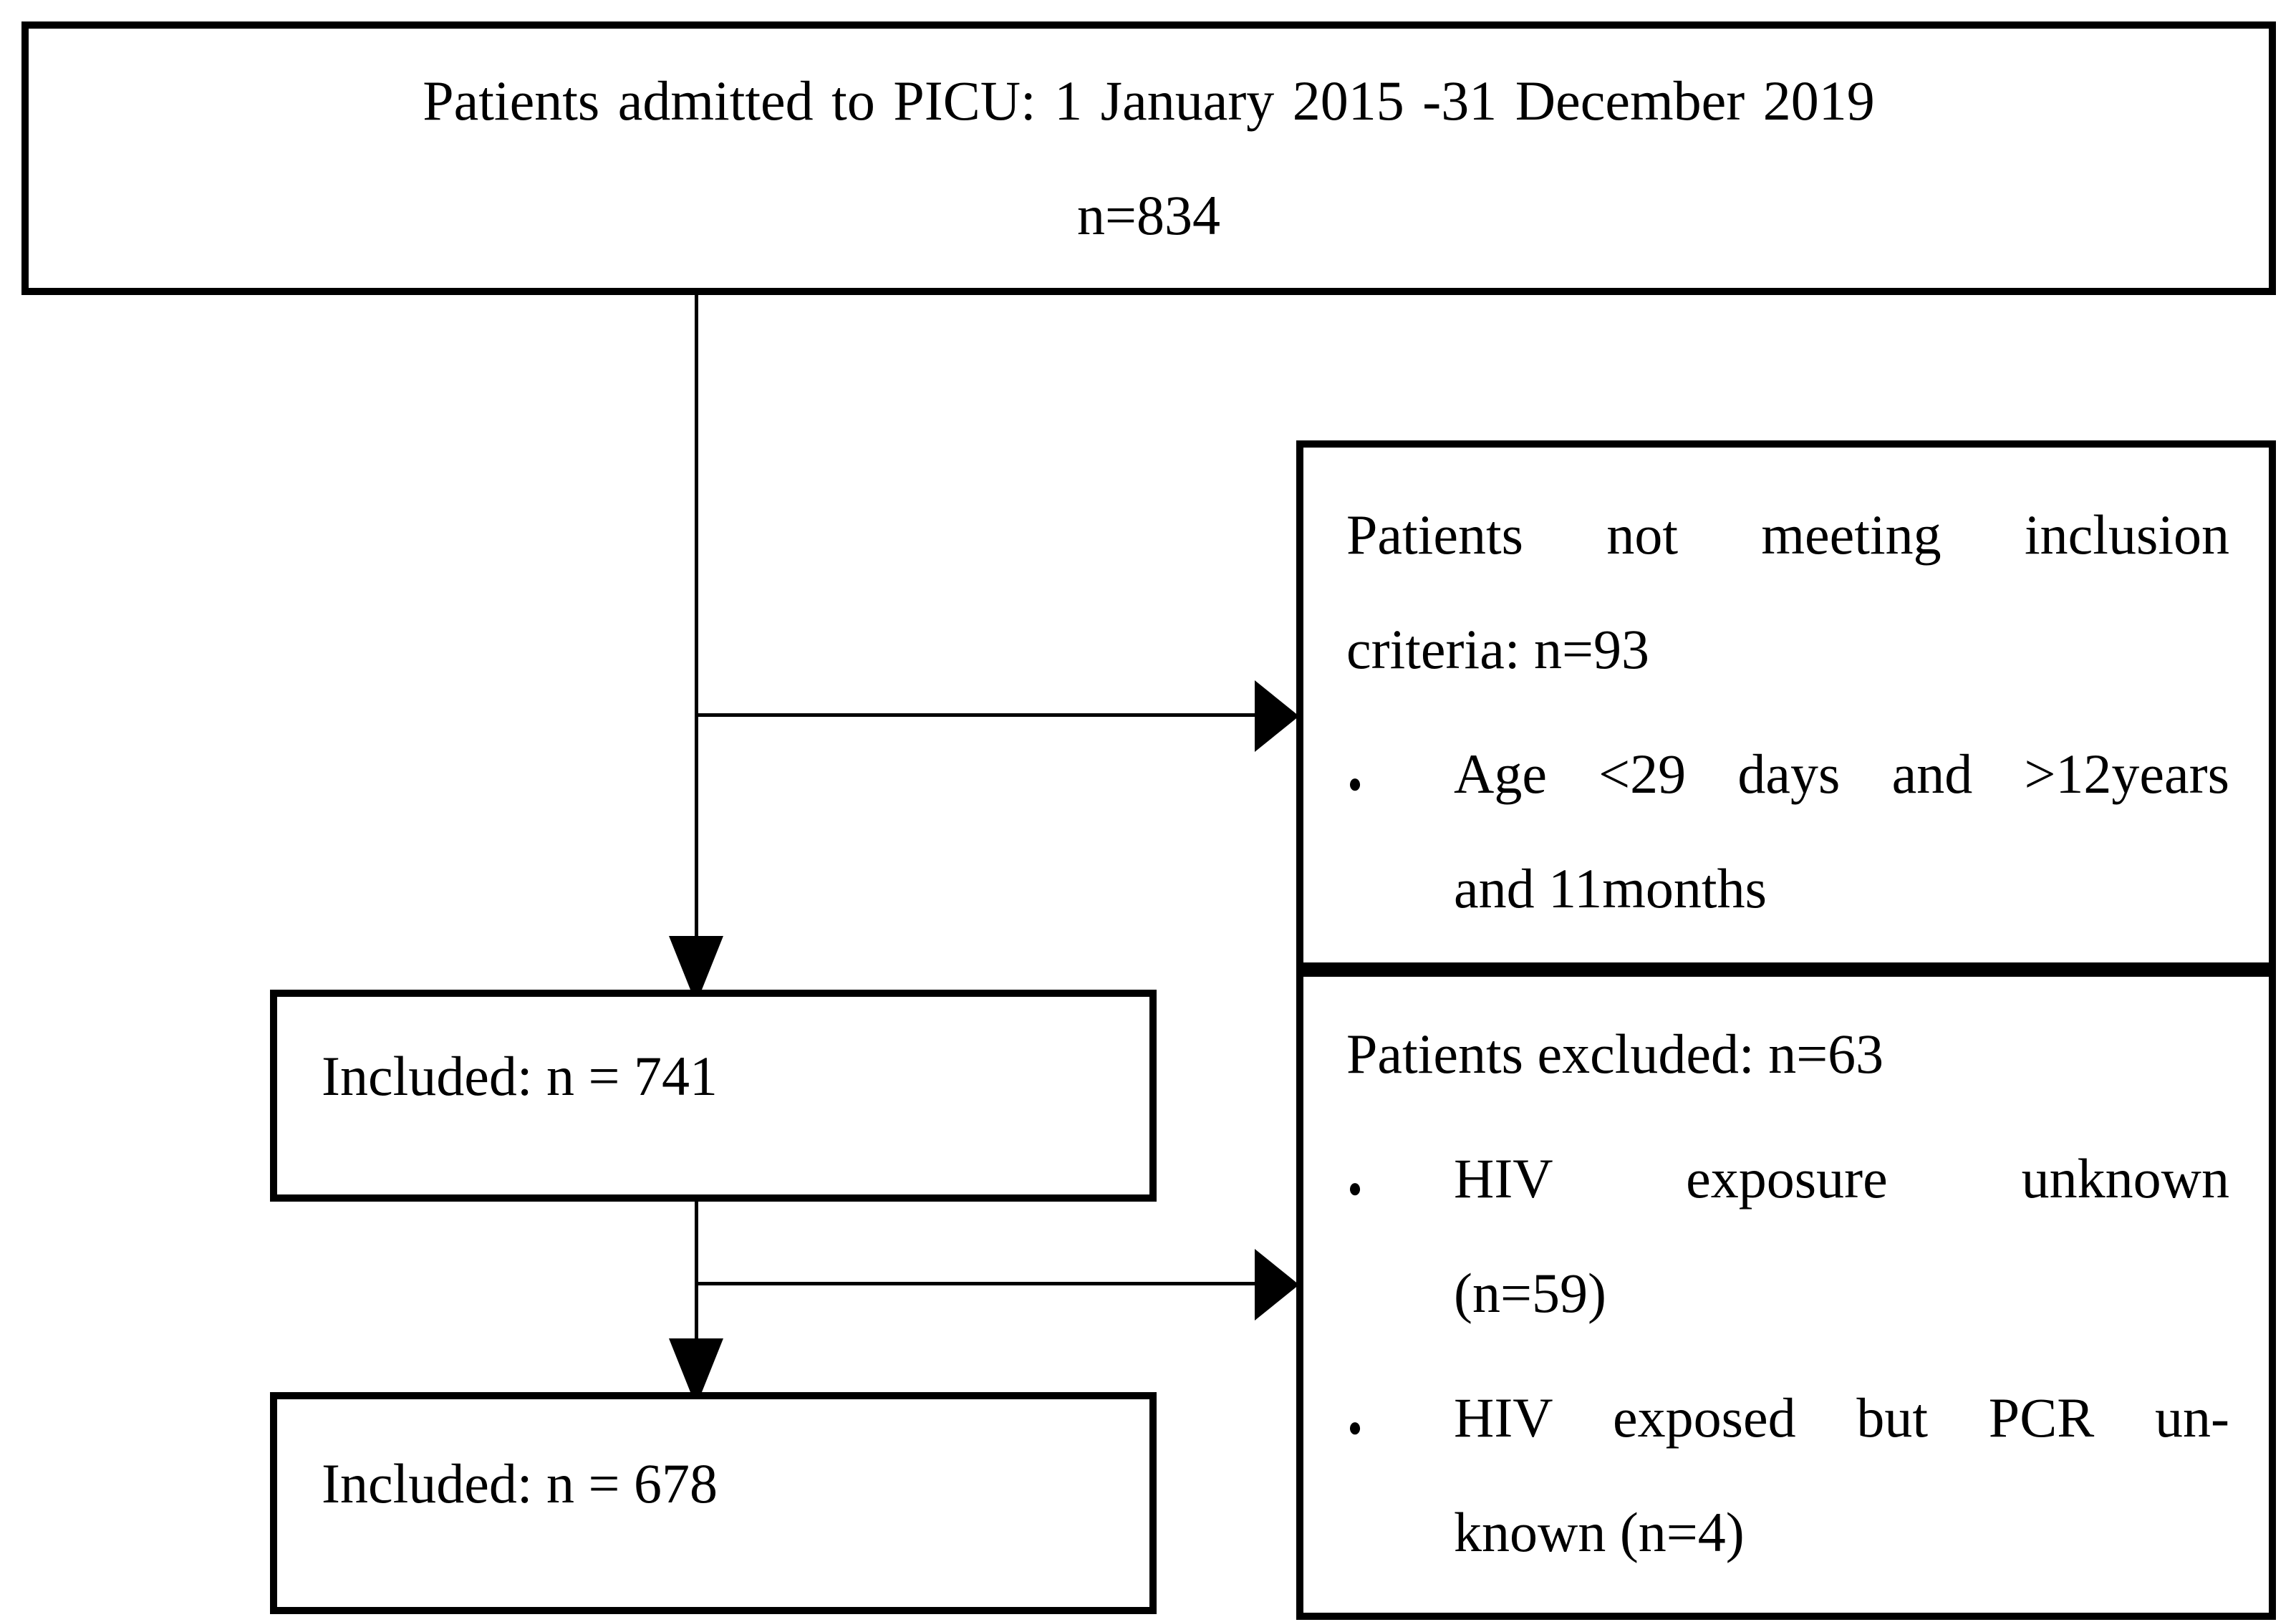  What do you see at coordinates (1787, 534) in the screenshot?
I see `not-meeting-heading-line1: Patients not meeting inclusion` at bounding box center [1787, 534].